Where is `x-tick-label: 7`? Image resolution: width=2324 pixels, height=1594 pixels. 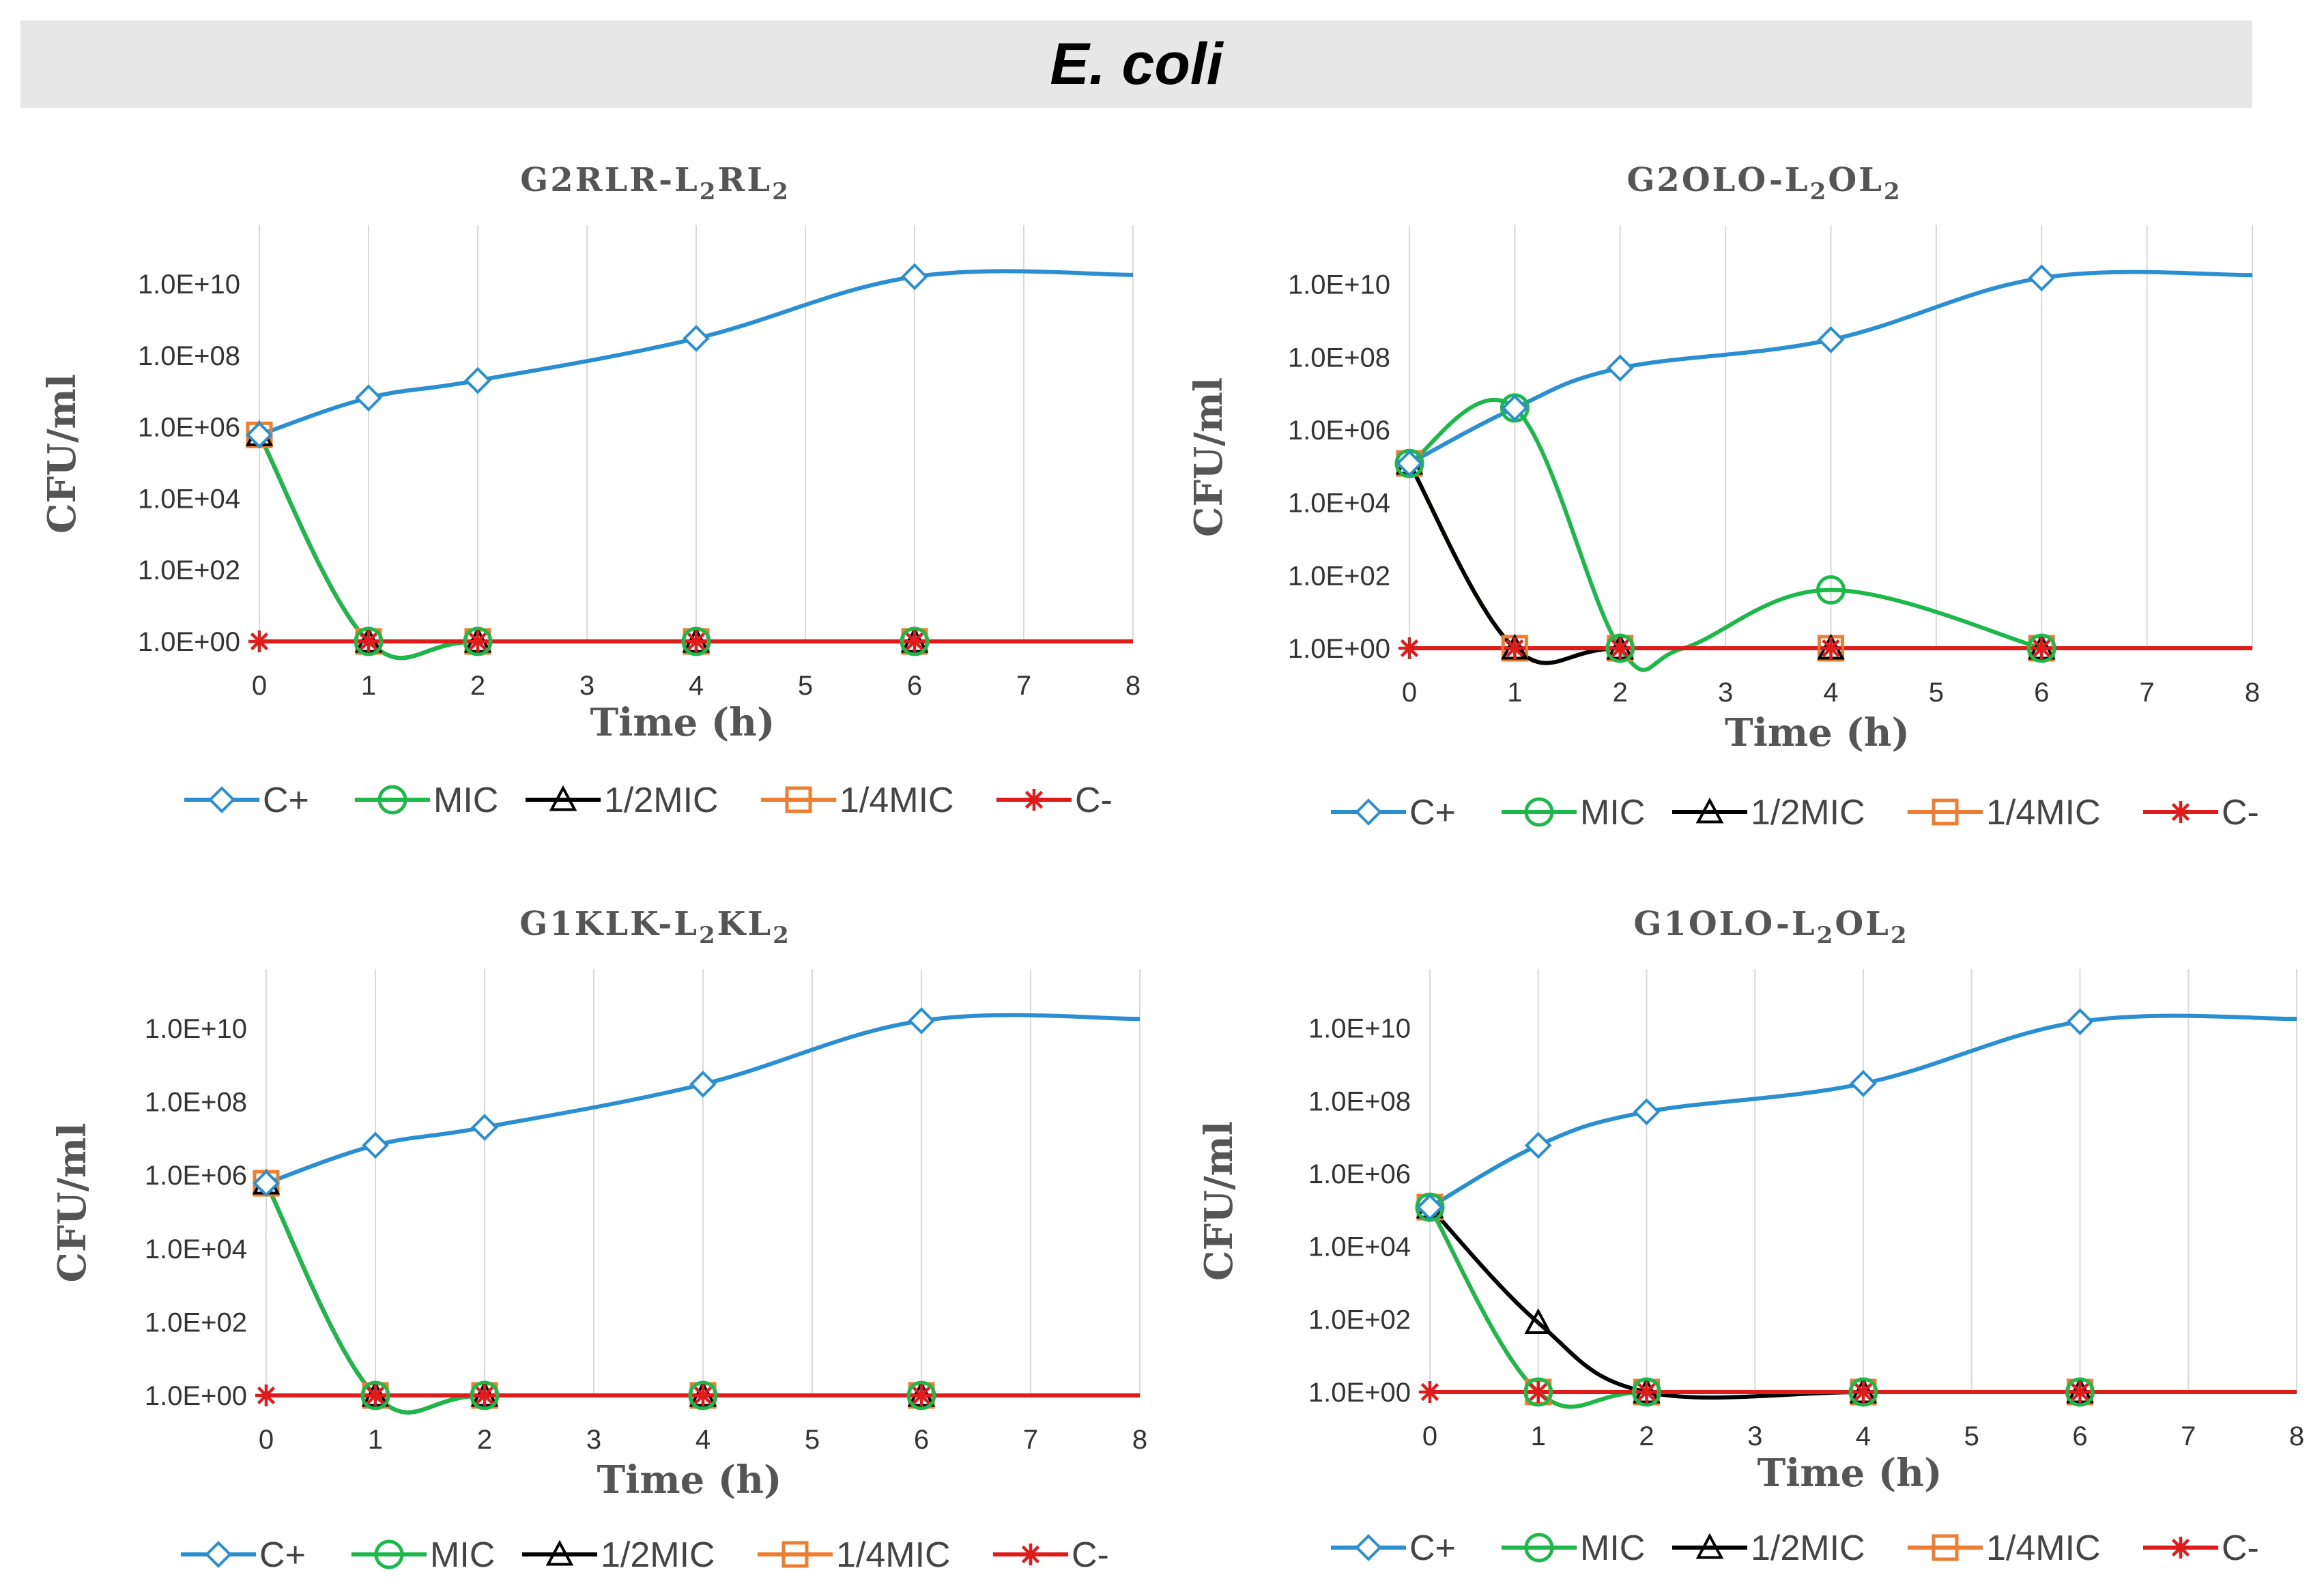 x-tick-label: 7 is located at coordinates (1030, 1440).